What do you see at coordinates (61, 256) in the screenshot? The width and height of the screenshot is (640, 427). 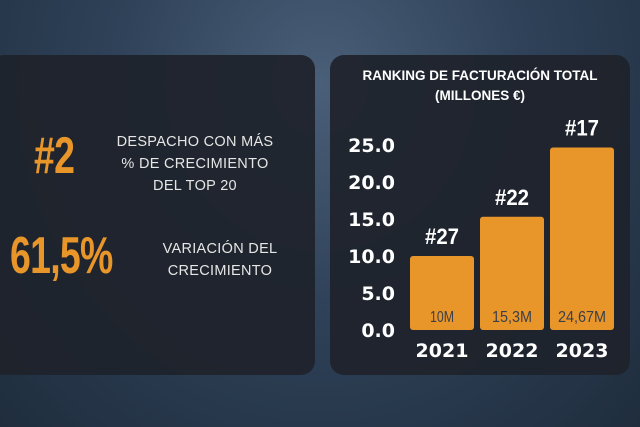 I see `growth-stat-value: 61,5%` at bounding box center [61, 256].